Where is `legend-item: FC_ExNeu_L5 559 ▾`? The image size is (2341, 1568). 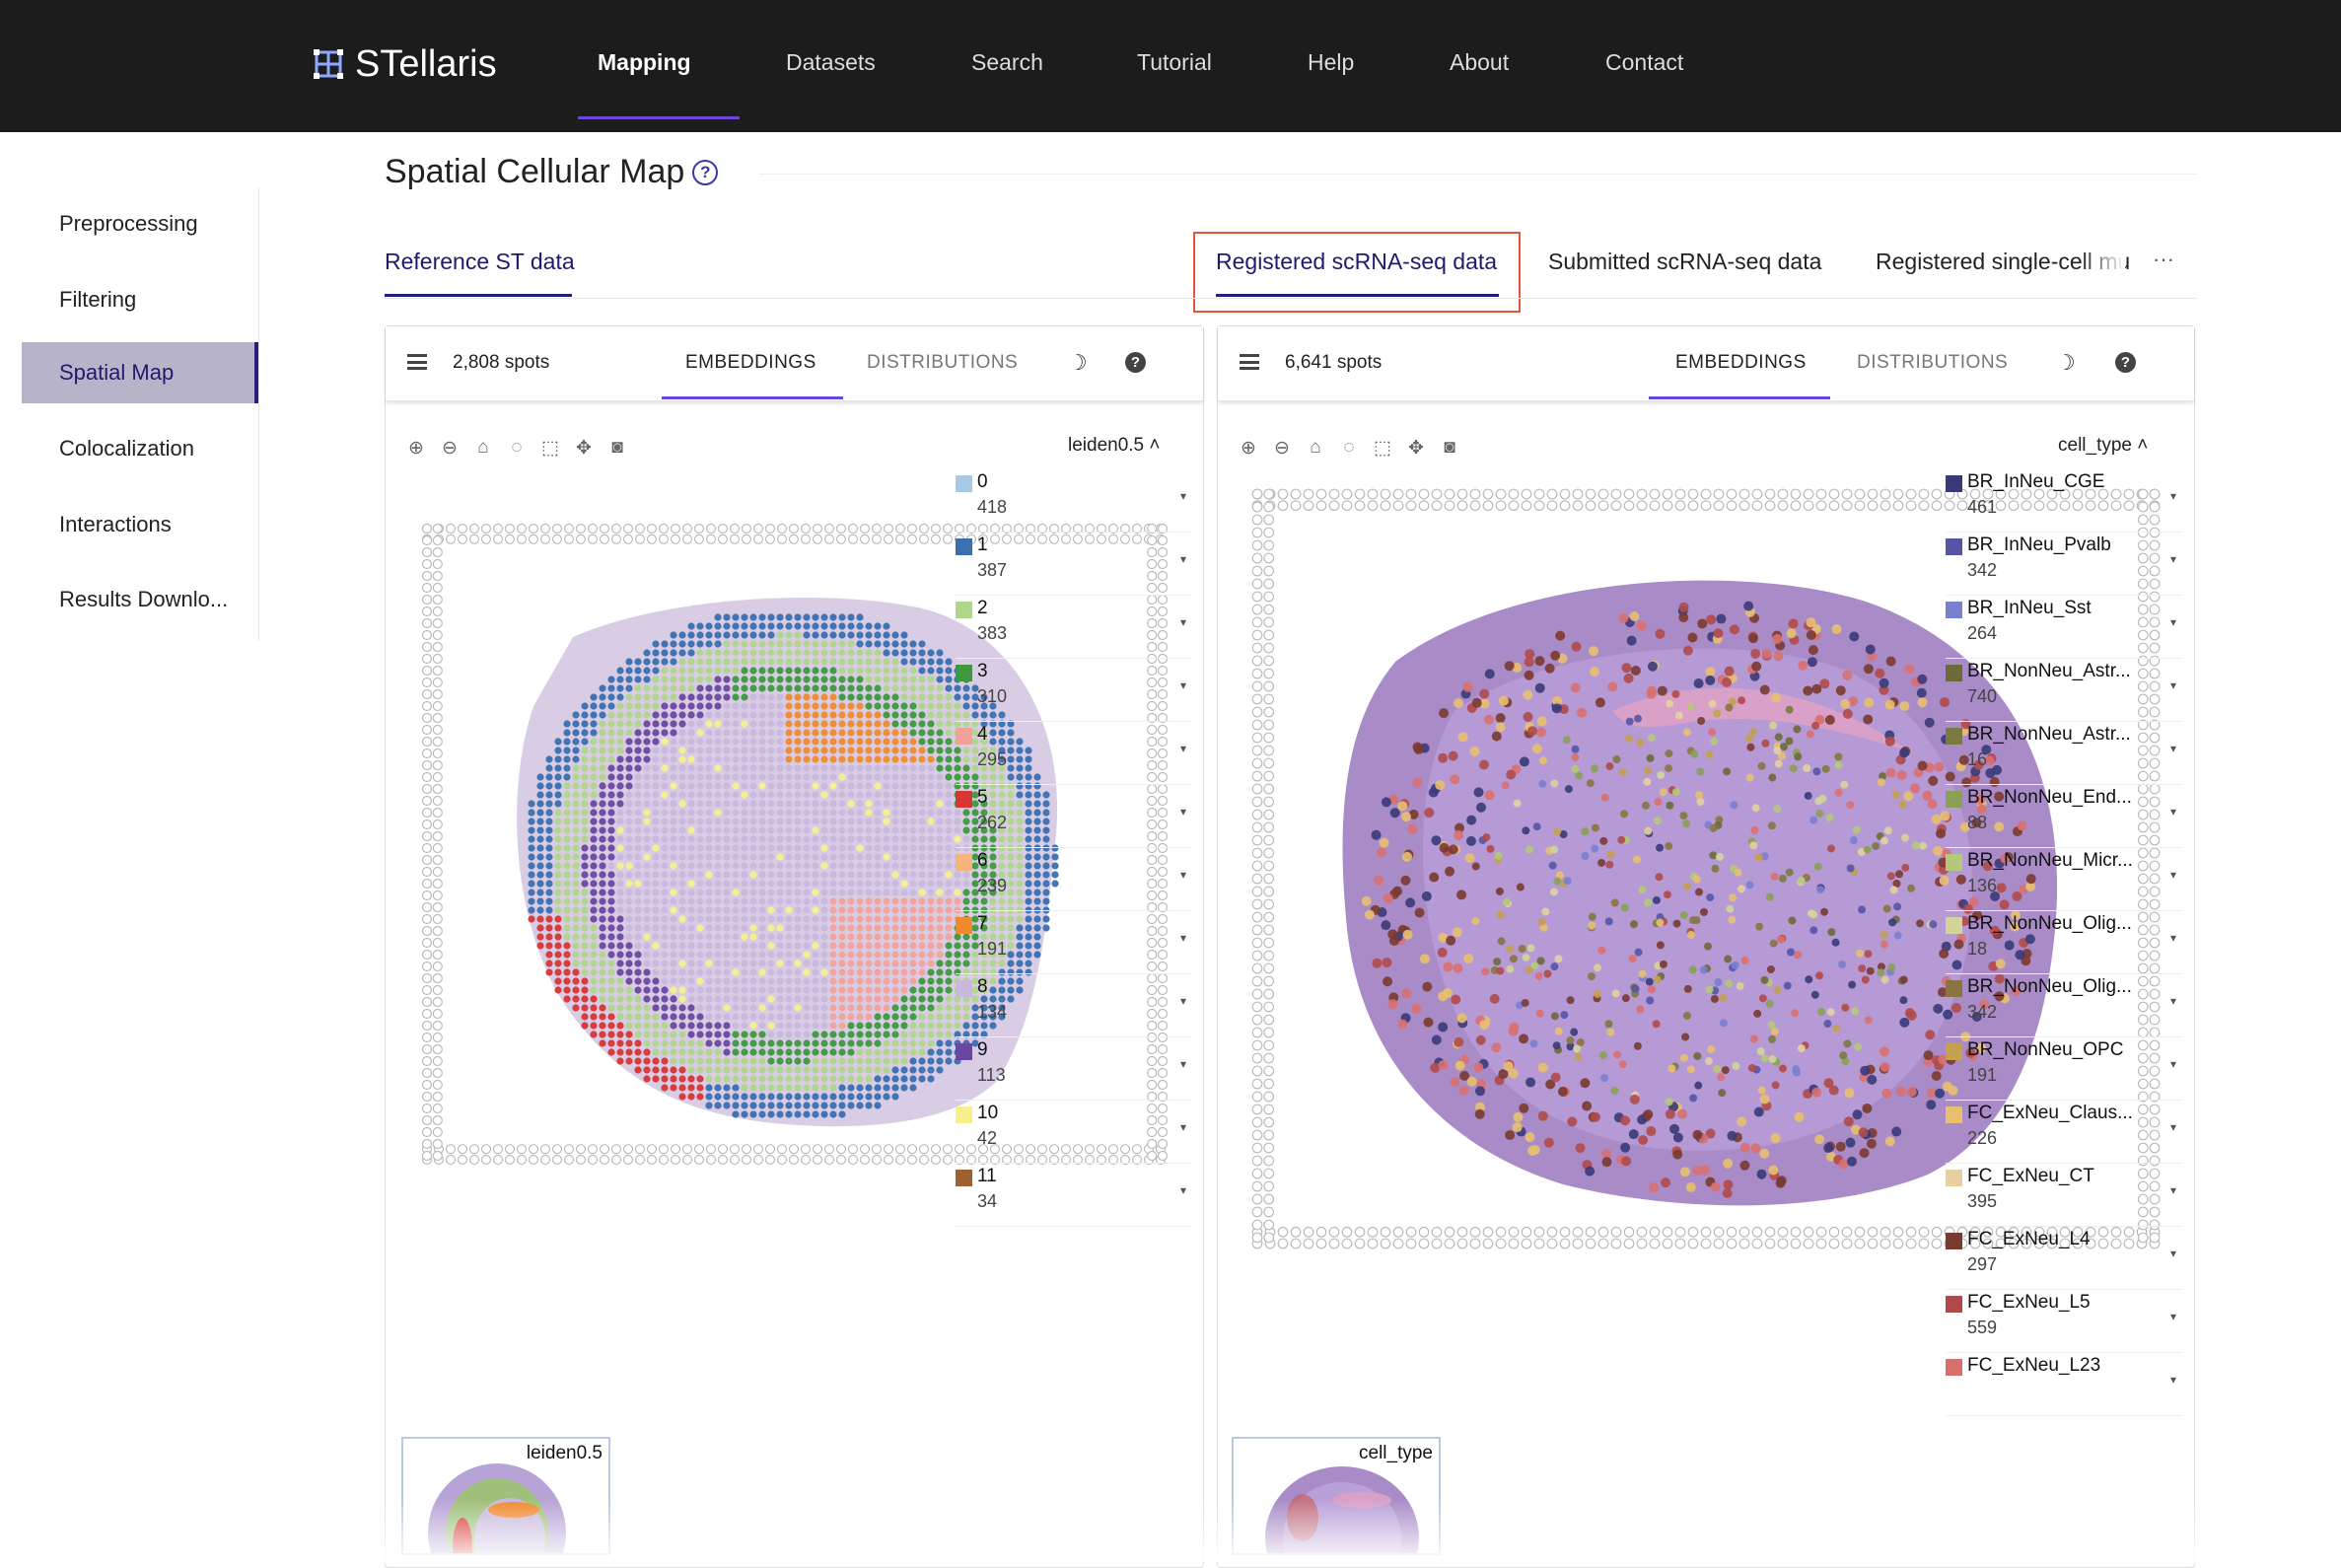
legend-item: FC_ExNeu_L5 559 ▾ is located at coordinates (2064, 1321).